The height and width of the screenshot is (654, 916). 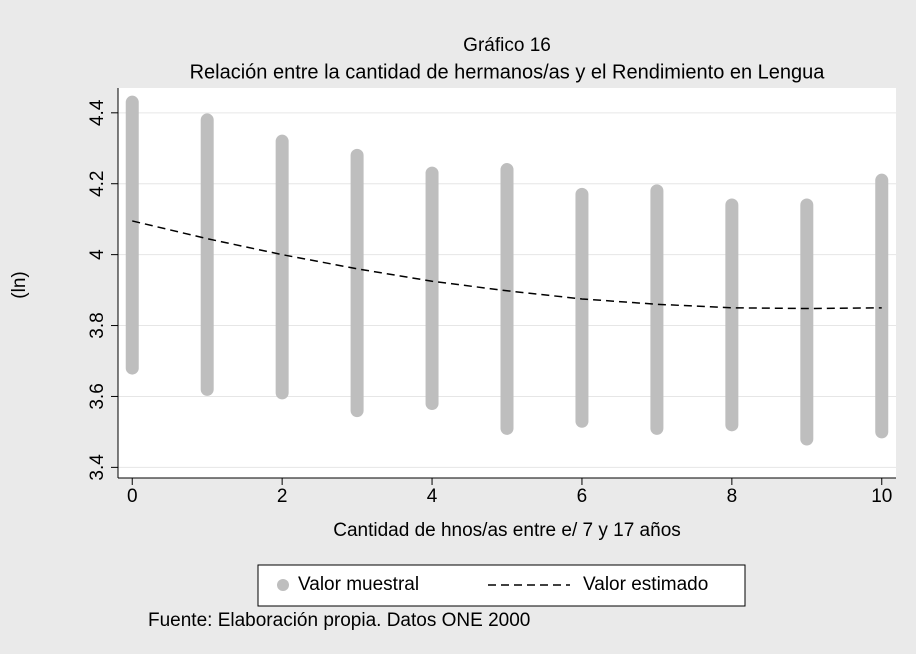 What do you see at coordinates (645, 584) in the screenshot?
I see `legend-label: Valor estimado` at bounding box center [645, 584].